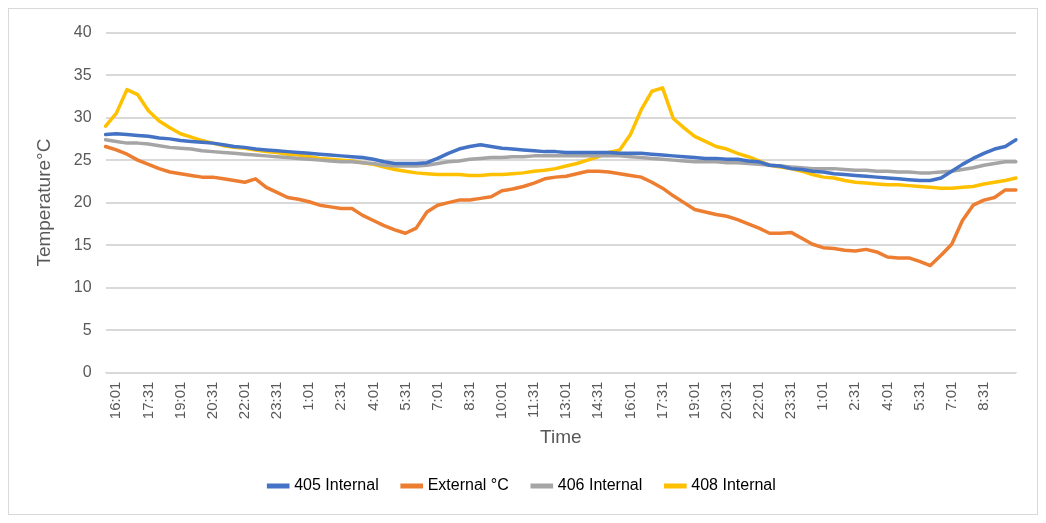  What do you see at coordinates (600, 485) in the screenshot?
I see `legend-label: 406 Internal` at bounding box center [600, 485].